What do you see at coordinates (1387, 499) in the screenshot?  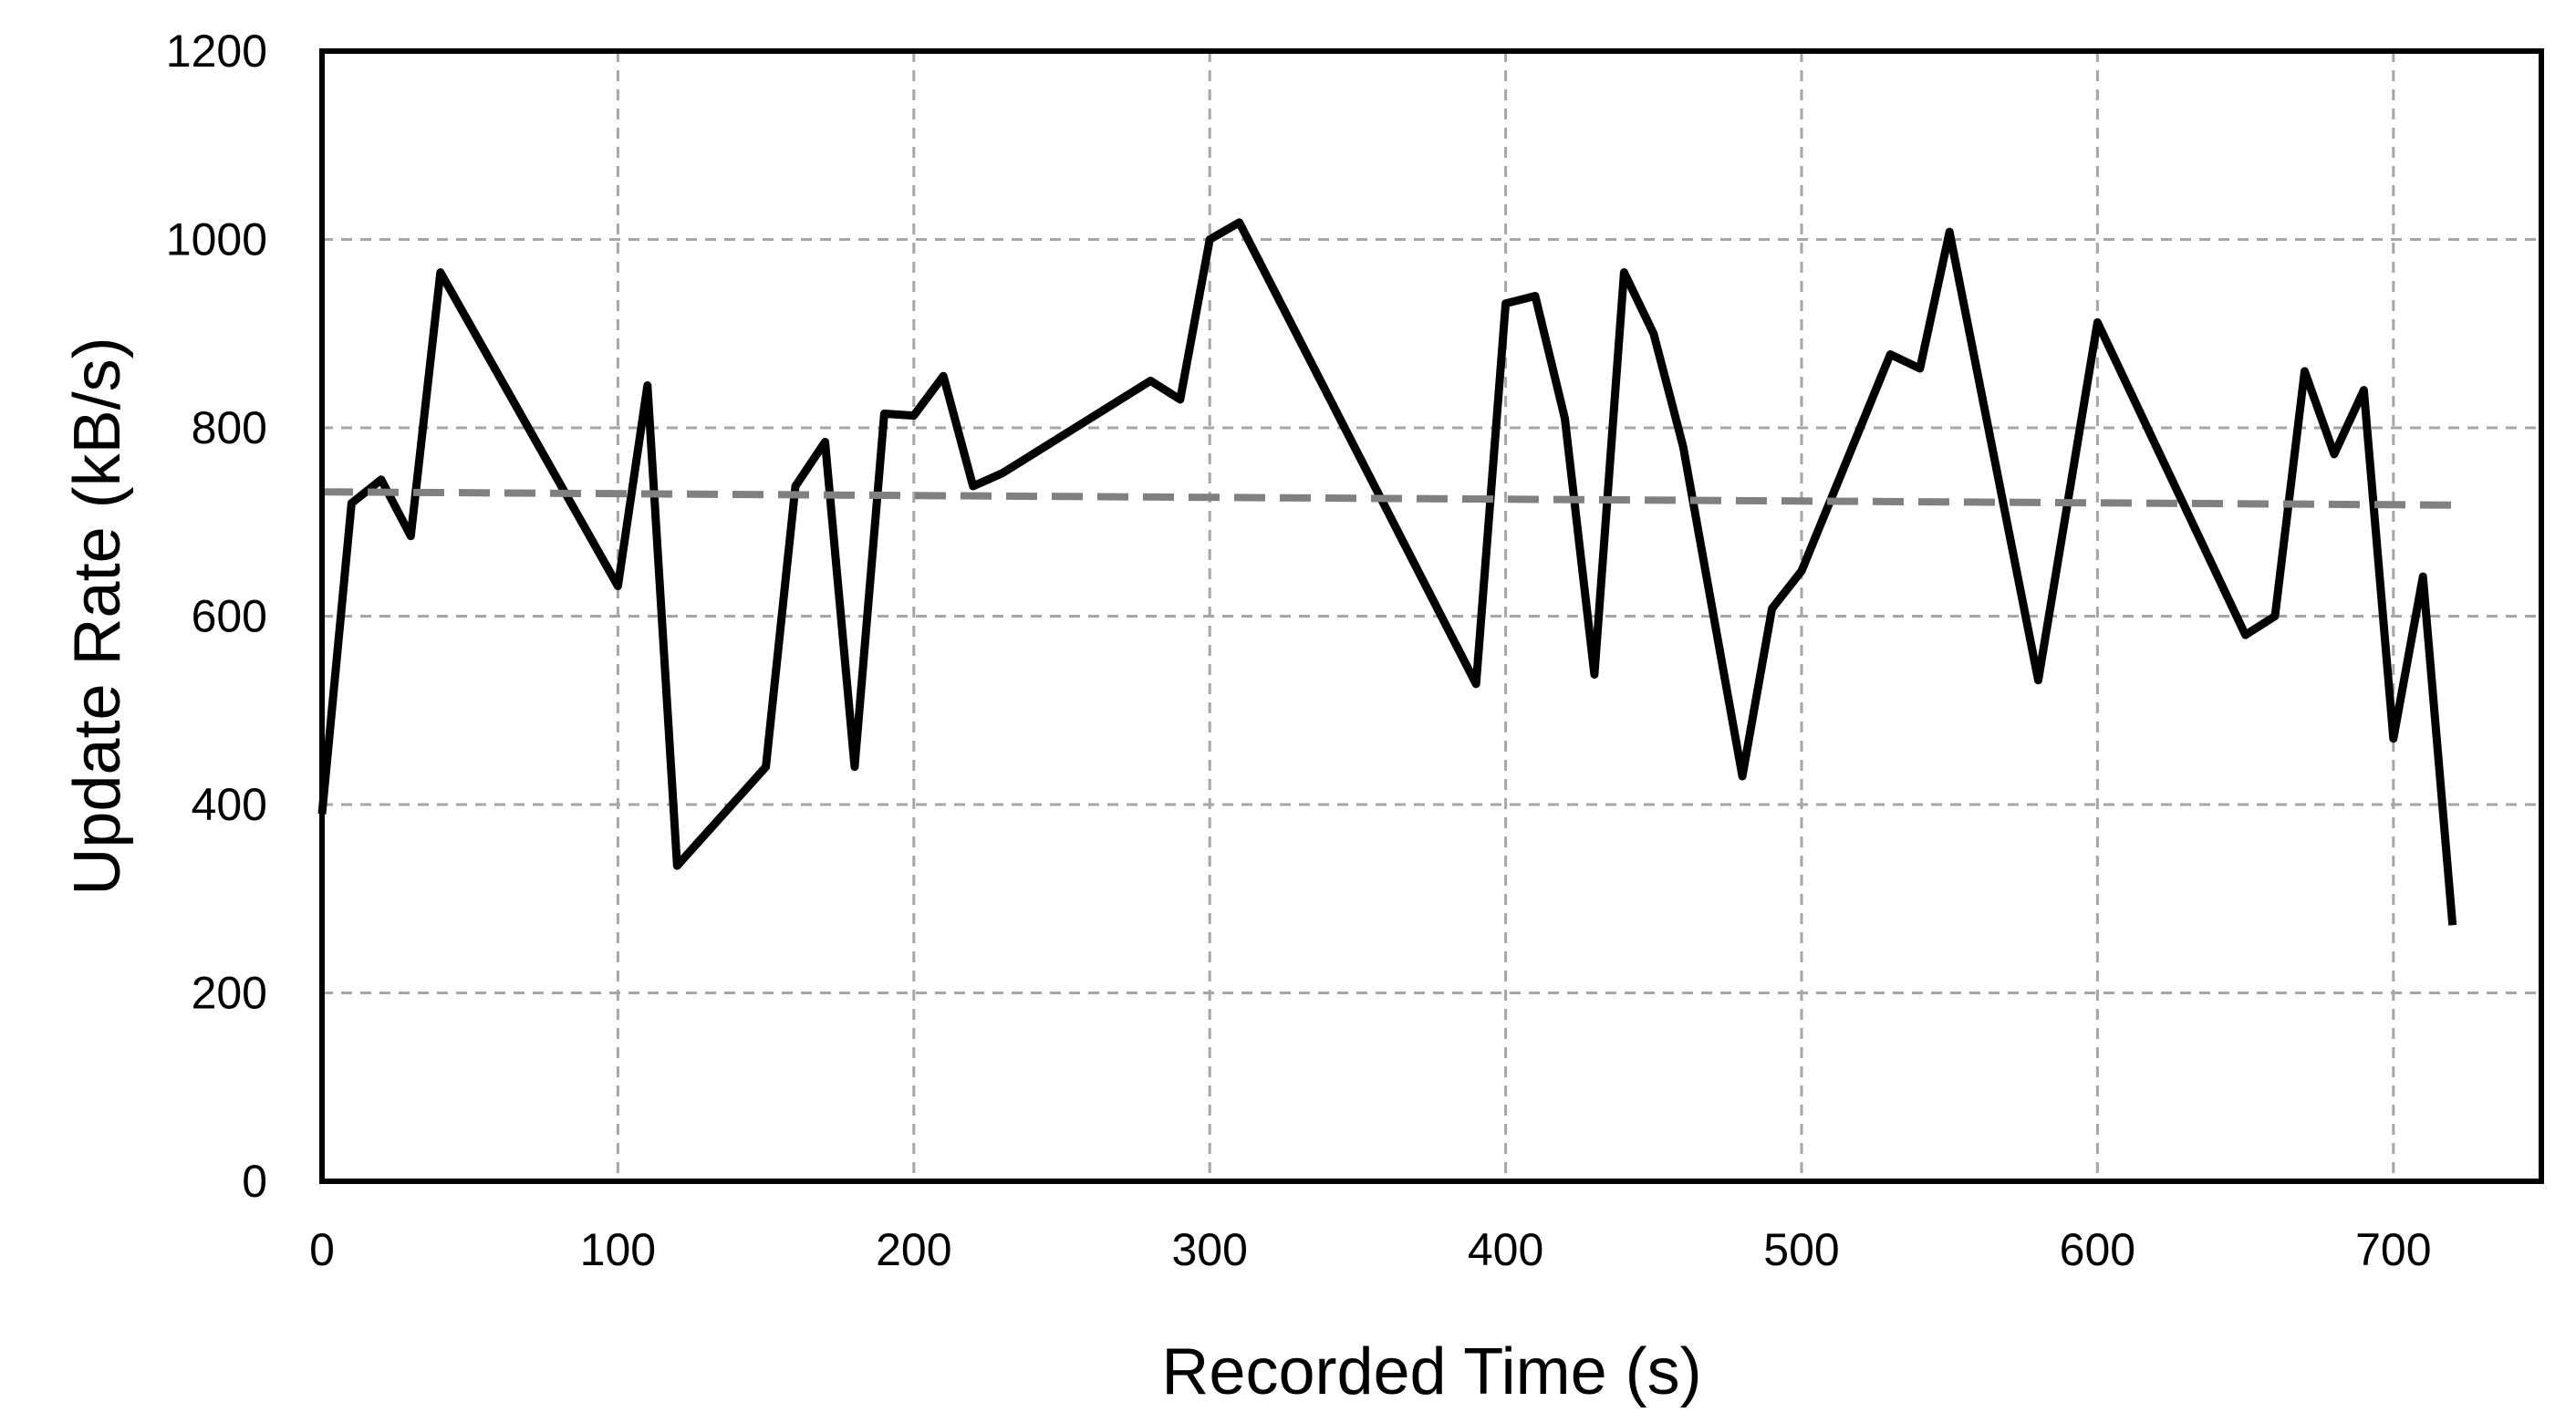 I see `trend-line-dashed` at bounding box center [1387, 499].